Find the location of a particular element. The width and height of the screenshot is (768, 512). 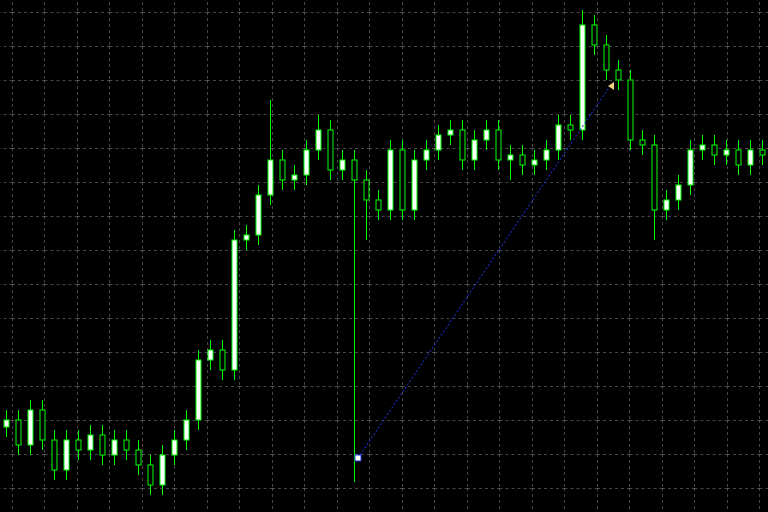

price-marker is located at coordinates (611, 86).